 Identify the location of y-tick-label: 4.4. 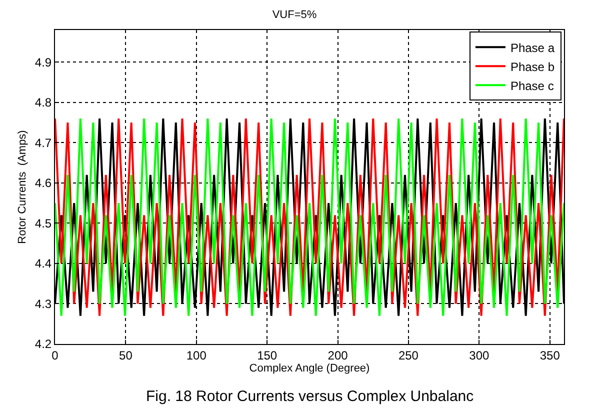
(43, 263).